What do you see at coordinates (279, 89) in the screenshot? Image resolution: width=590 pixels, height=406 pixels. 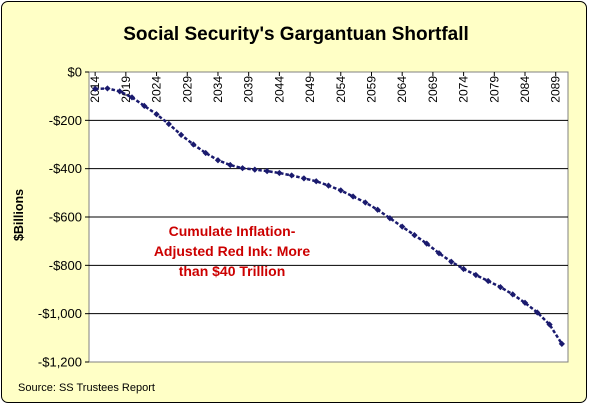 I see `x-tick-label: 2044` at bounding box center [279, 89].